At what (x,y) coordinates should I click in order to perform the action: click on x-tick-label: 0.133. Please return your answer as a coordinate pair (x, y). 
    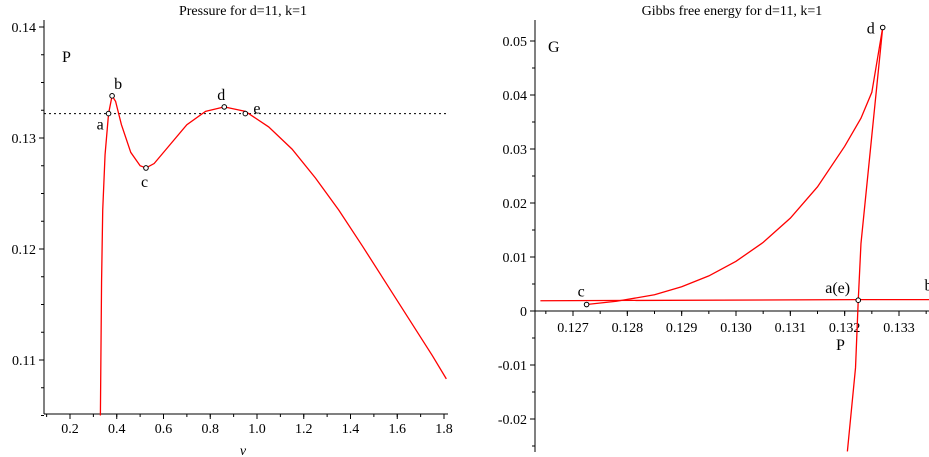
    Looking at the image, I should click on (899, 328).